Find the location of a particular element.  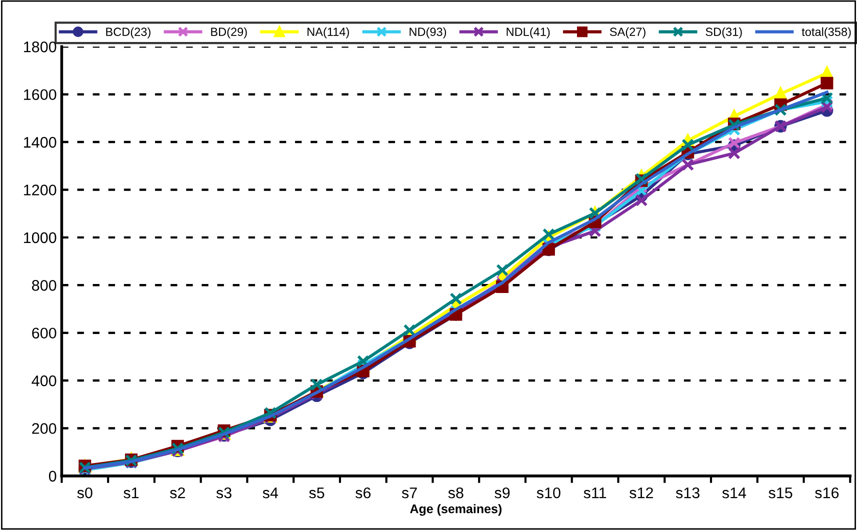

x-tick-label: s12 is located at coordinates (641, 492).